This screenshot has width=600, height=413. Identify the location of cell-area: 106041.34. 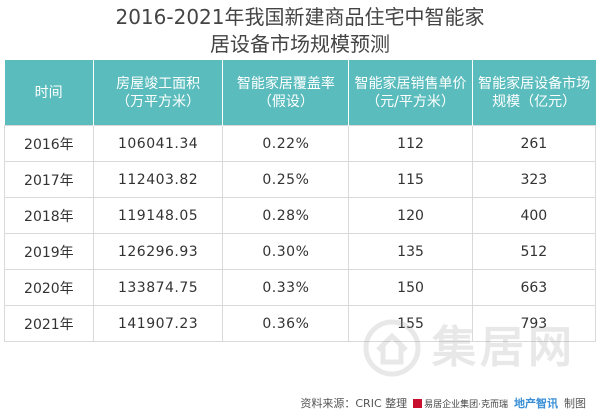
(158, 143).